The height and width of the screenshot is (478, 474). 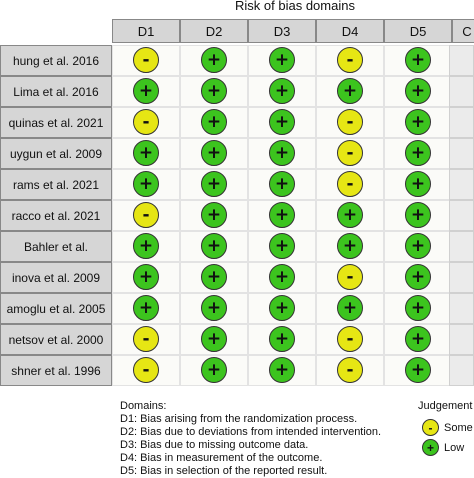 What do you see at coordinates (463, 31) in the screenshot?
I see `column-header-c: C` at bounding box center [463, 31].